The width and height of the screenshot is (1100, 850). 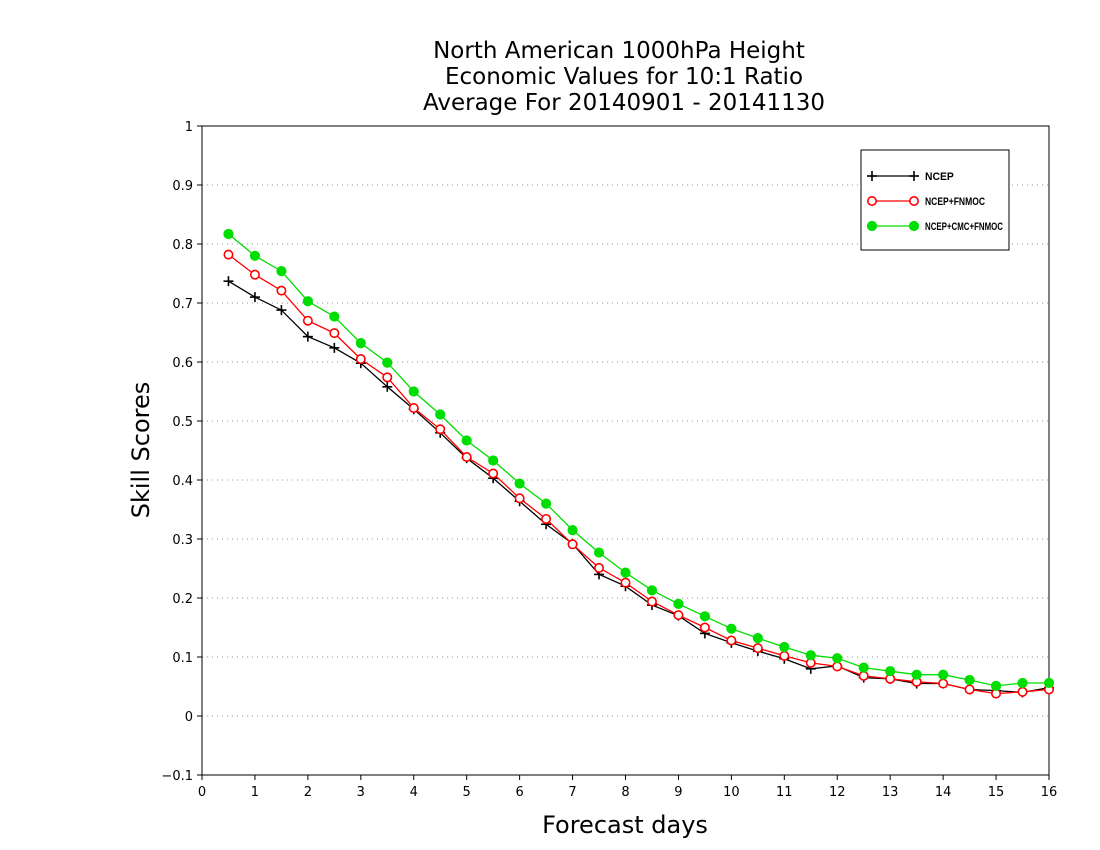 I want to click on legend-box, so click(x=935, y=200).